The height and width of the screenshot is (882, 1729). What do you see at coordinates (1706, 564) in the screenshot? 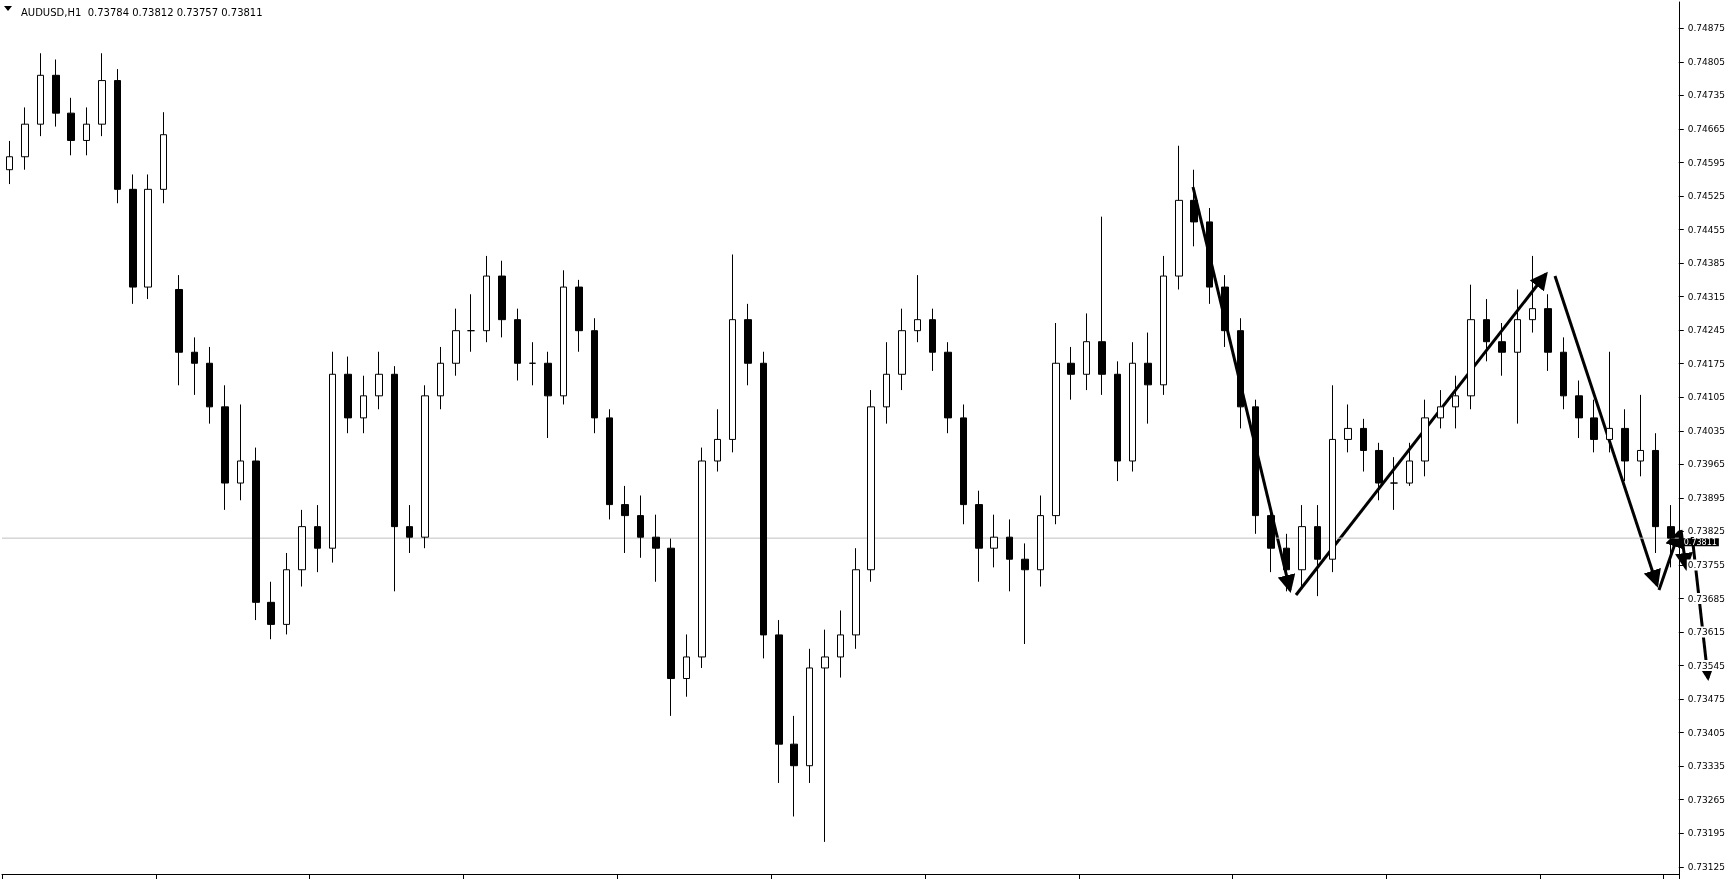
I see `y-tick-label: 0.73755` at bounding box center [1706, 564].